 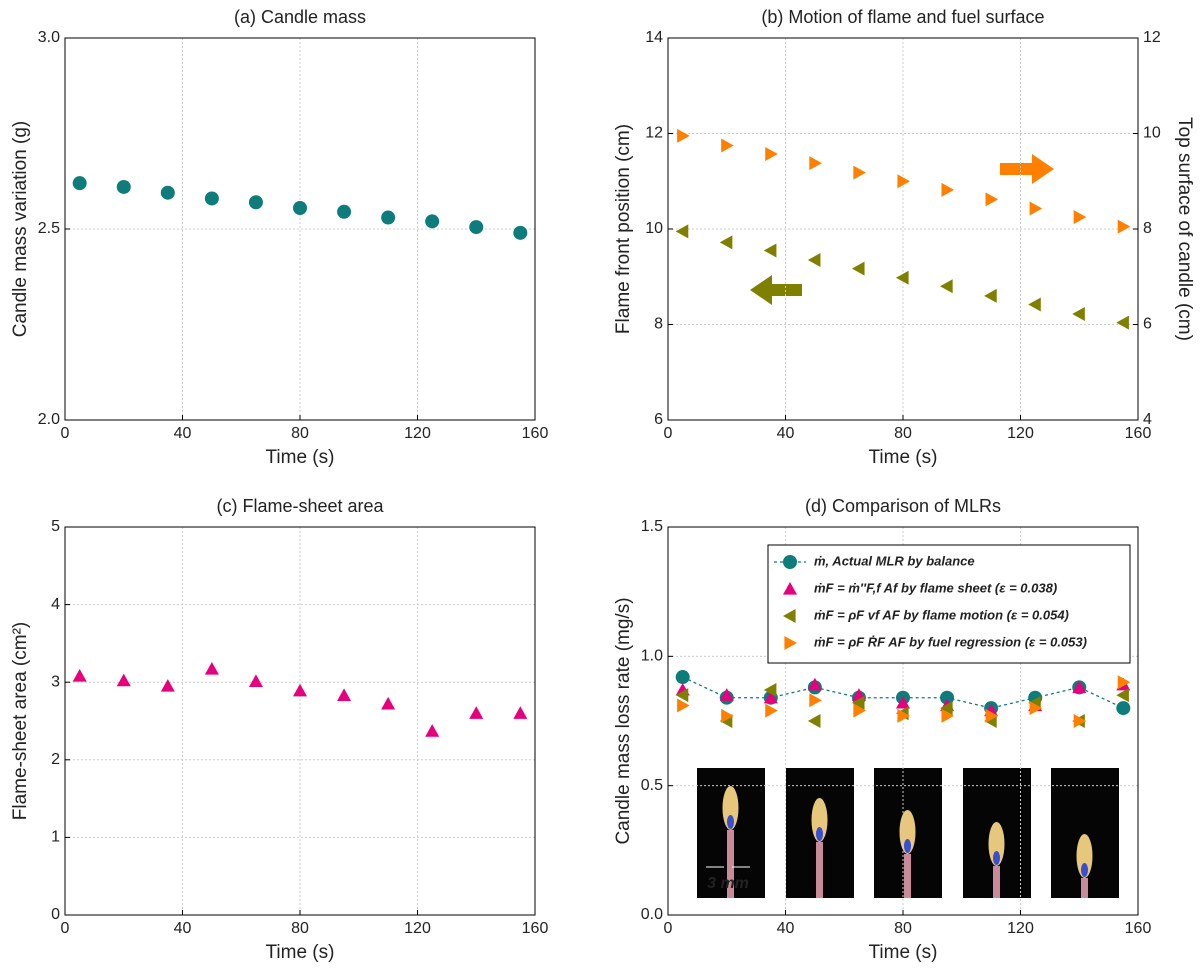 What do you see at coordinates (654, 37) in the screenshot?
I see `y-tick-label: 14` at bounding box center [654, 37].